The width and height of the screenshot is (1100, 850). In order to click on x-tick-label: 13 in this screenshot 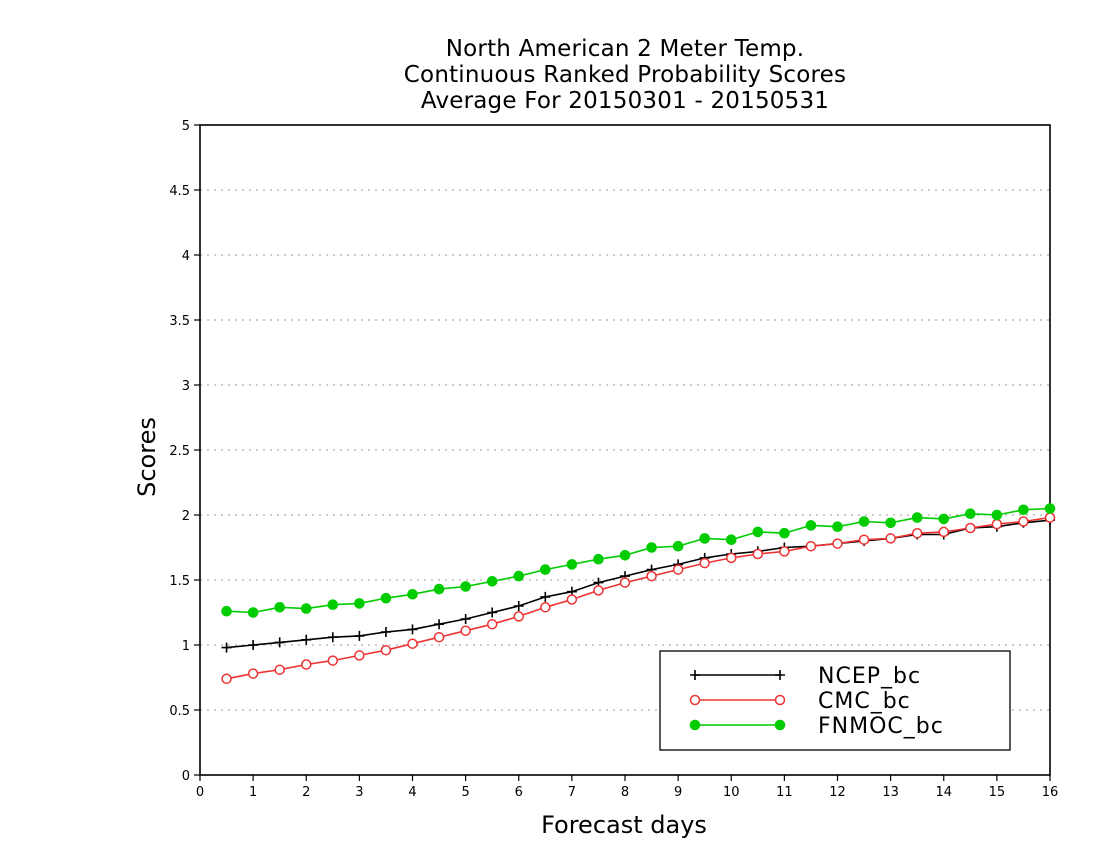, I will do `click(890, 792)`.